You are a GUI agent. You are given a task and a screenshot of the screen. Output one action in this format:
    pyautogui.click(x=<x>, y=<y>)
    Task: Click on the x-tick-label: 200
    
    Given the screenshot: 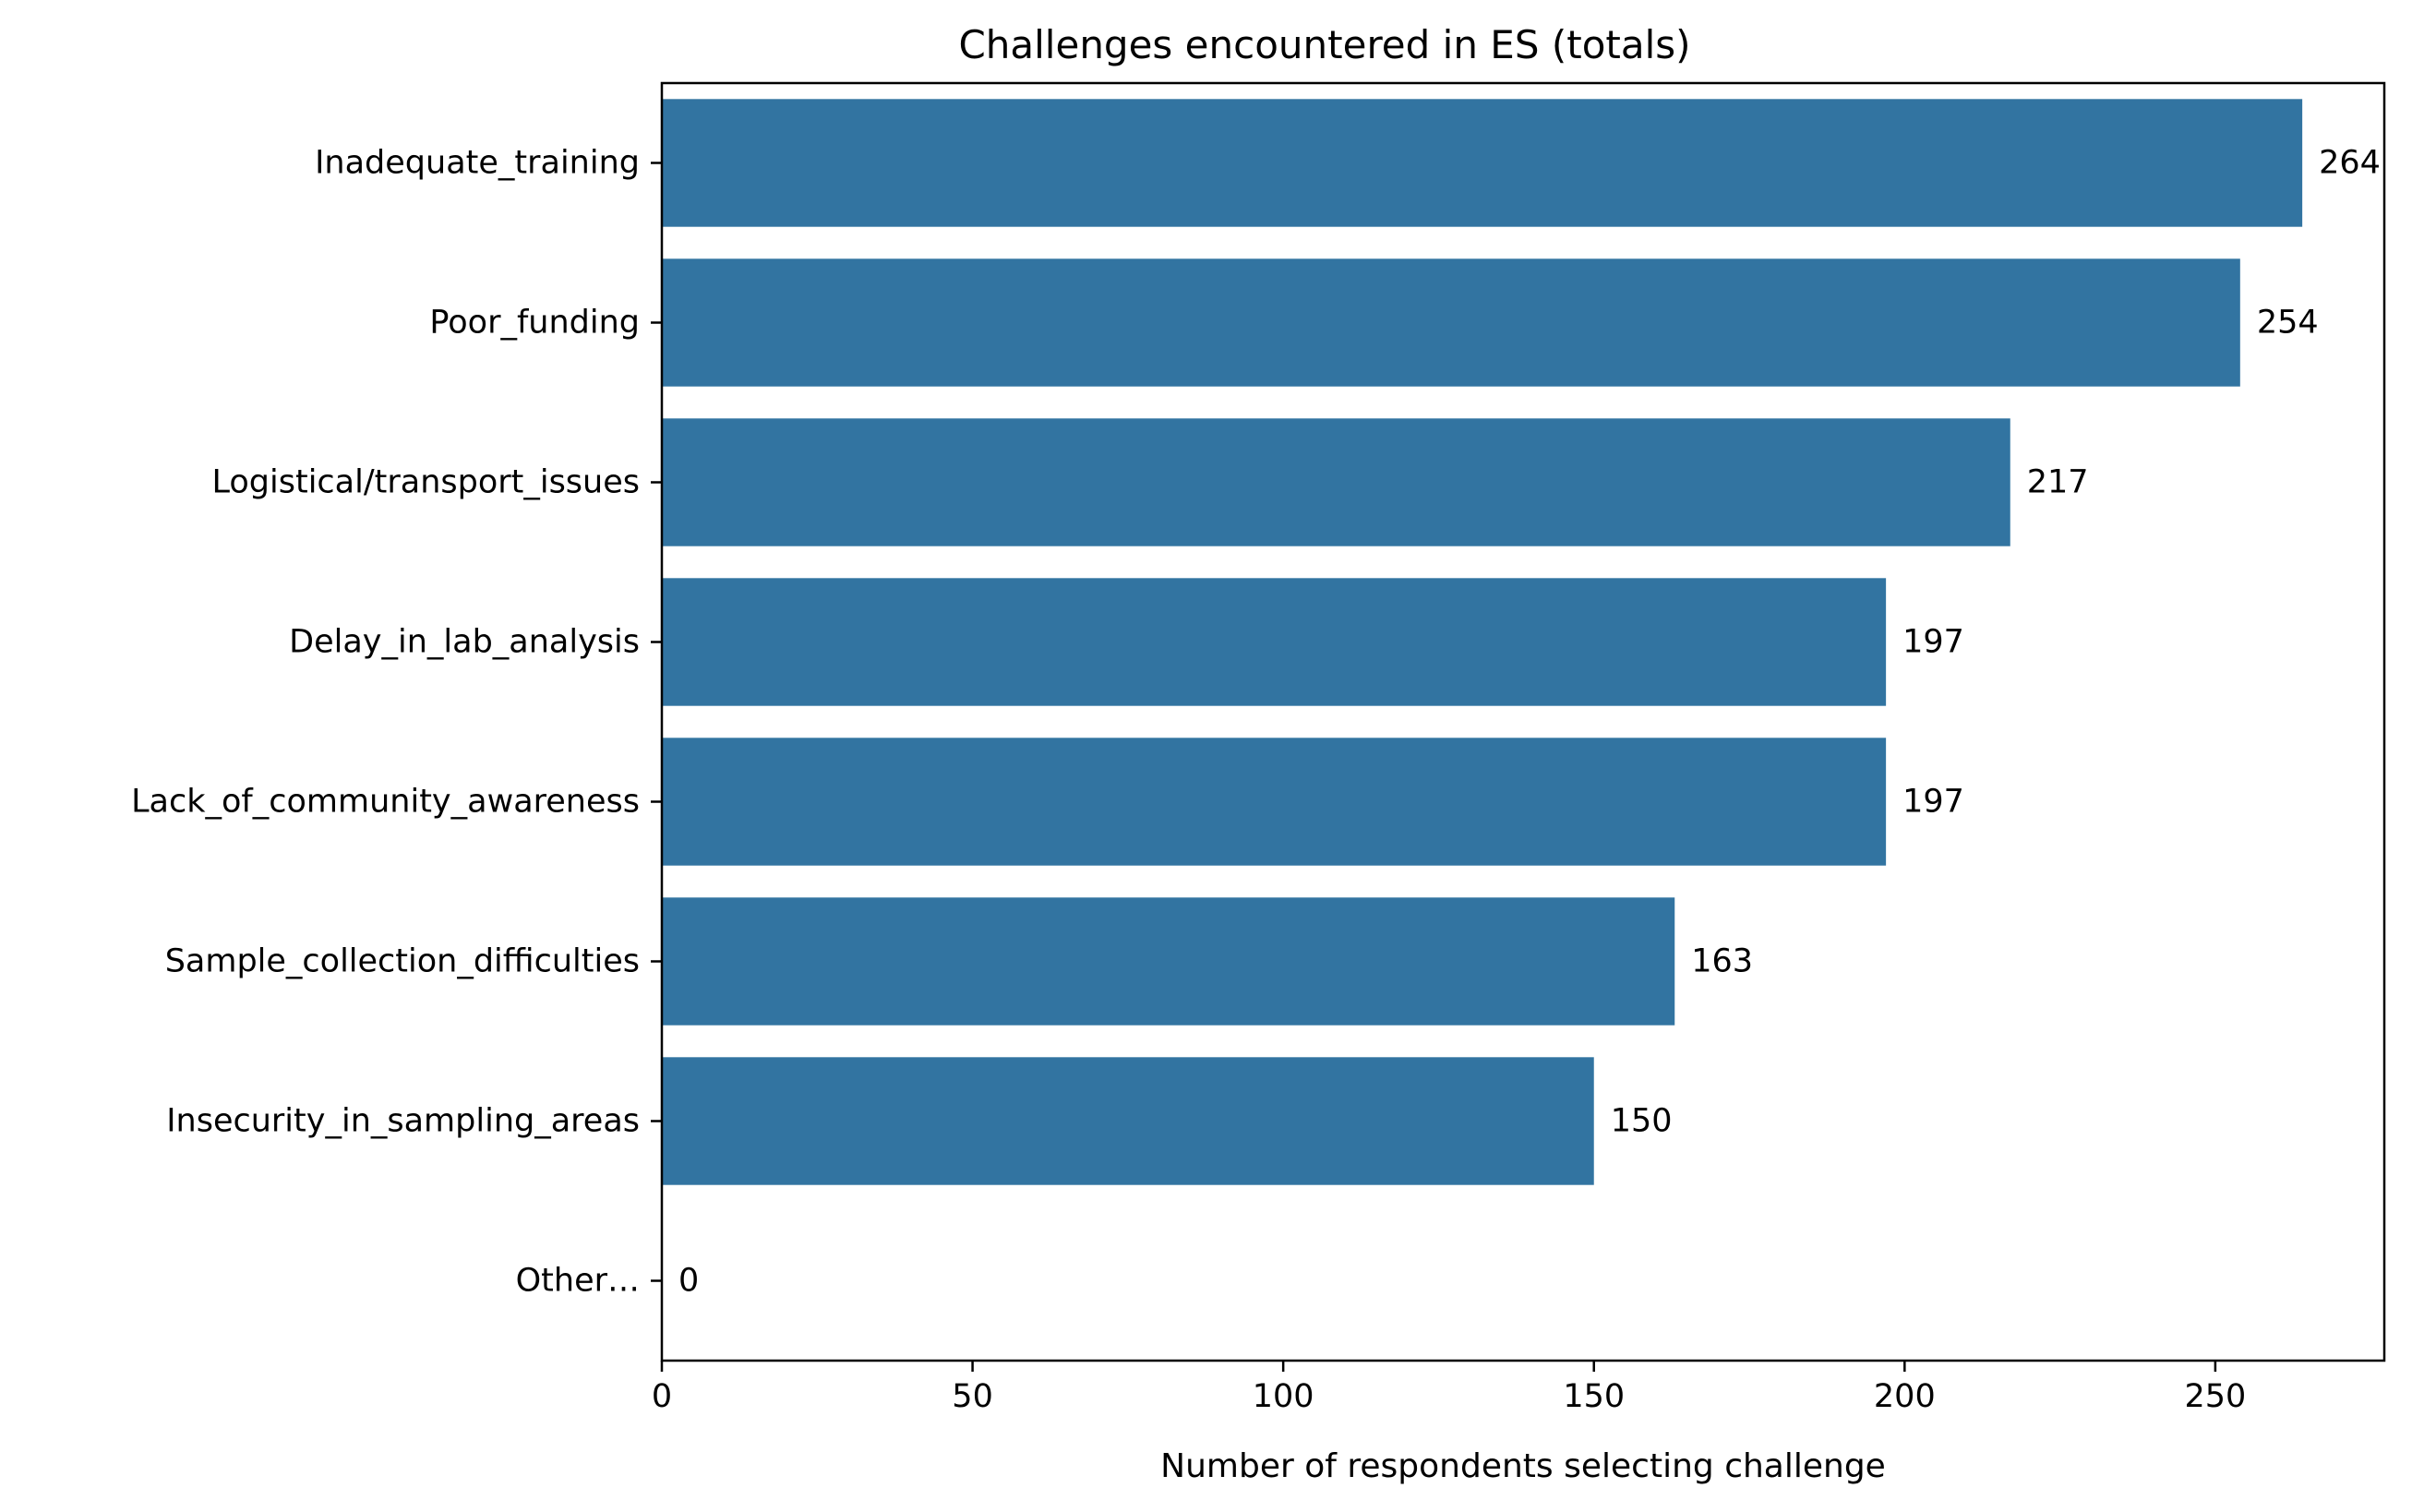 What is the action you would take?
    pyautogui.click(x=1905, y=1396)
    